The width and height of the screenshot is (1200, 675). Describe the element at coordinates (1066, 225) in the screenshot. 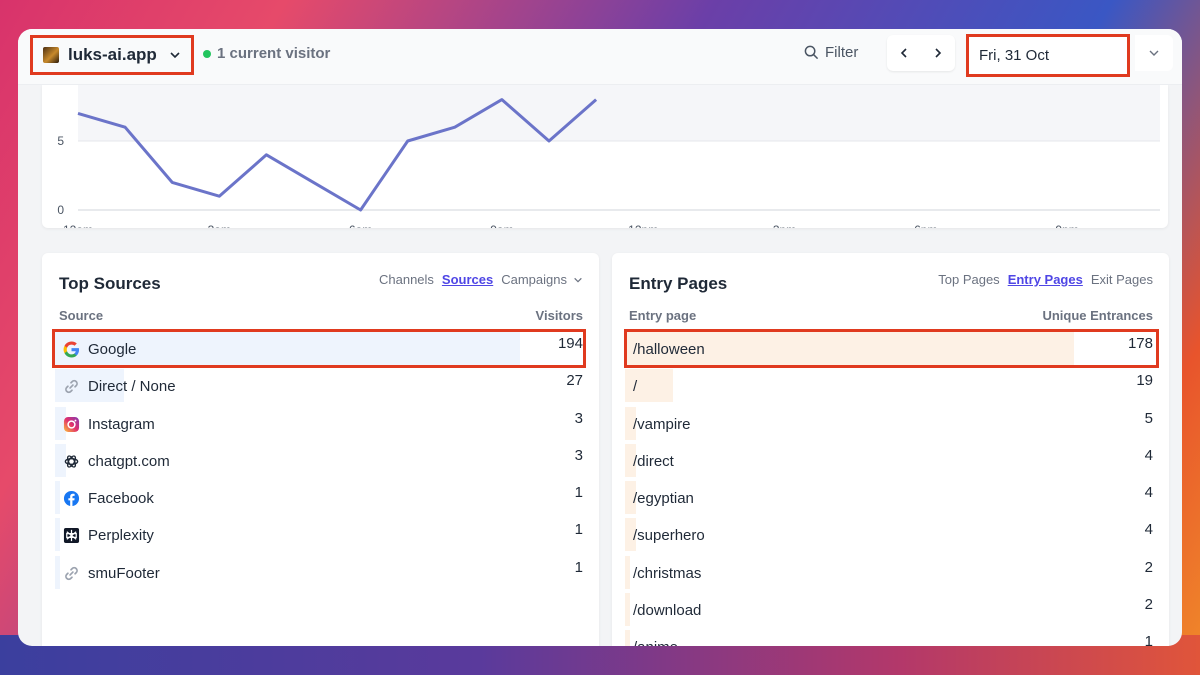

I see `x-tick-label: 9pm` at that location.